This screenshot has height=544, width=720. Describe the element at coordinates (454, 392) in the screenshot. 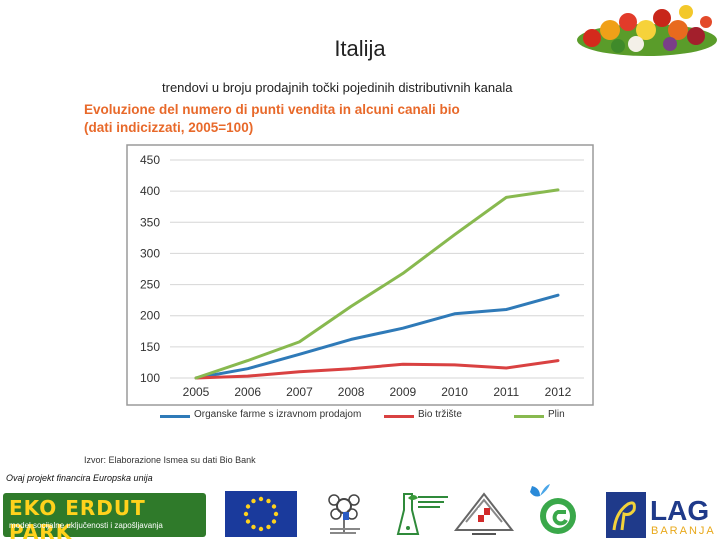

I see `x-tick-label: 2010` at that location.